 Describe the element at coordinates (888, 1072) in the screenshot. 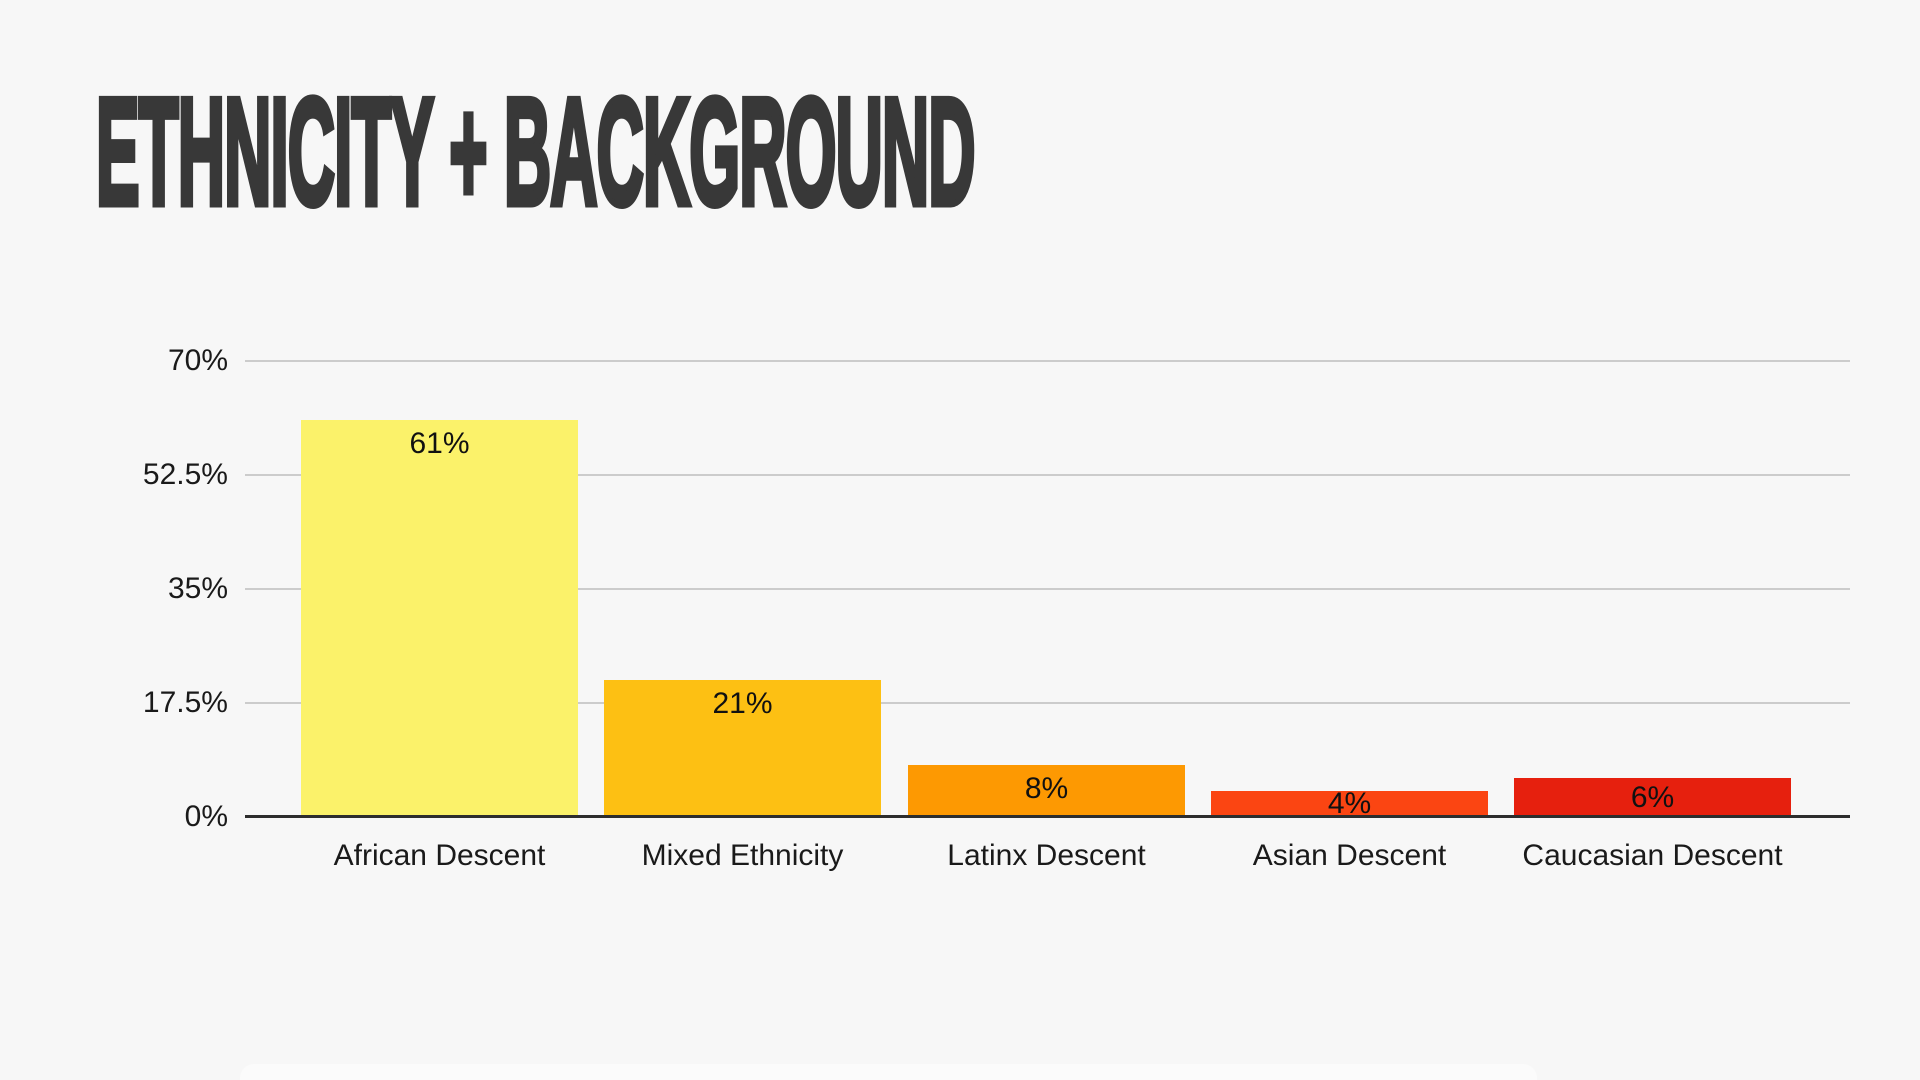

I see `next-slide-edge` at that location.